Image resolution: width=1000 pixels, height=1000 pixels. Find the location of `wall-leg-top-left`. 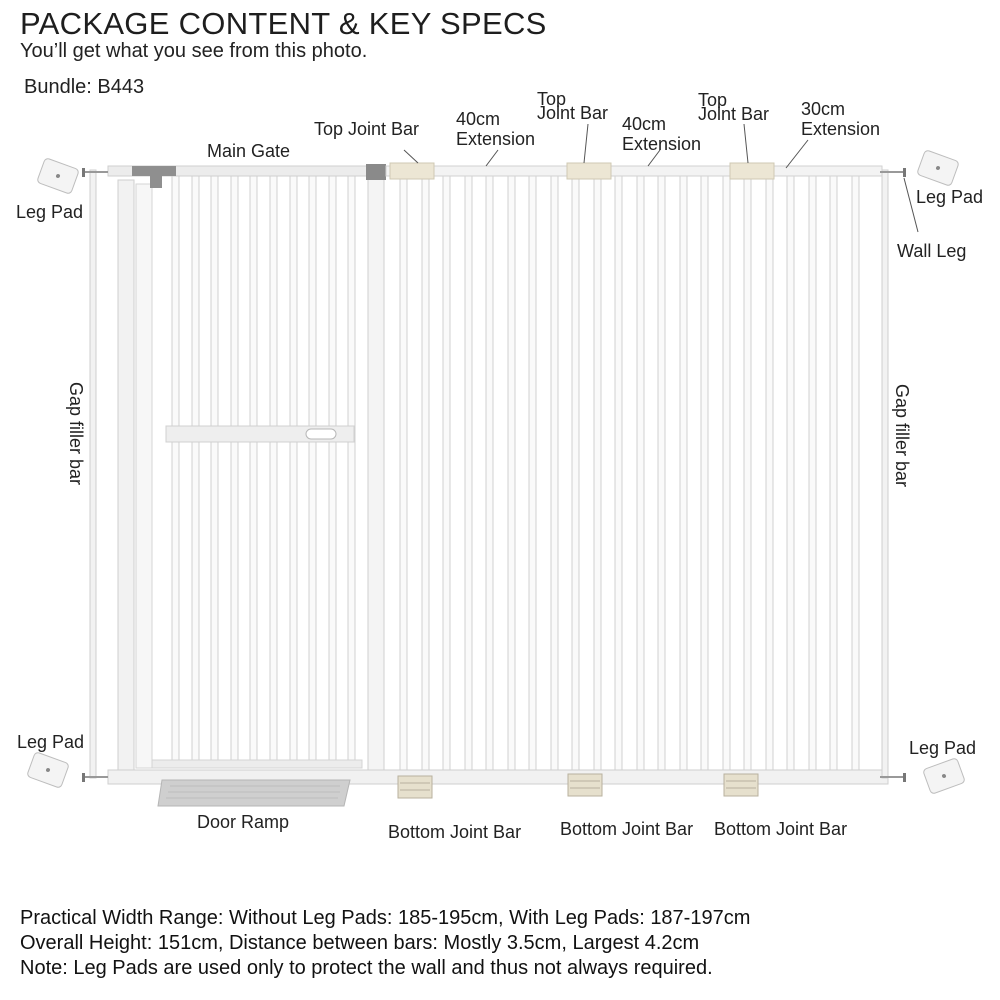

wall-leg-top-left is located at coordinates (95, 172).